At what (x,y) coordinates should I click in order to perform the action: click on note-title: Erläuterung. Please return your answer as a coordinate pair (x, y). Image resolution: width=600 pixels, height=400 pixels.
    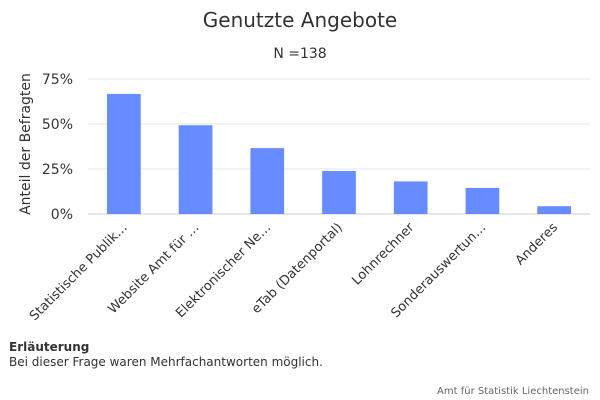
    Looking at the image, I should click on (49, 347).